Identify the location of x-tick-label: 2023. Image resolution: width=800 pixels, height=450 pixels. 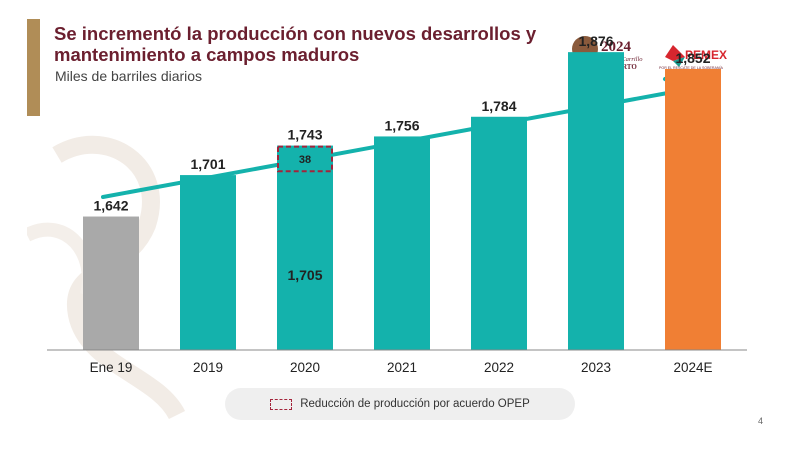
(596, 367).